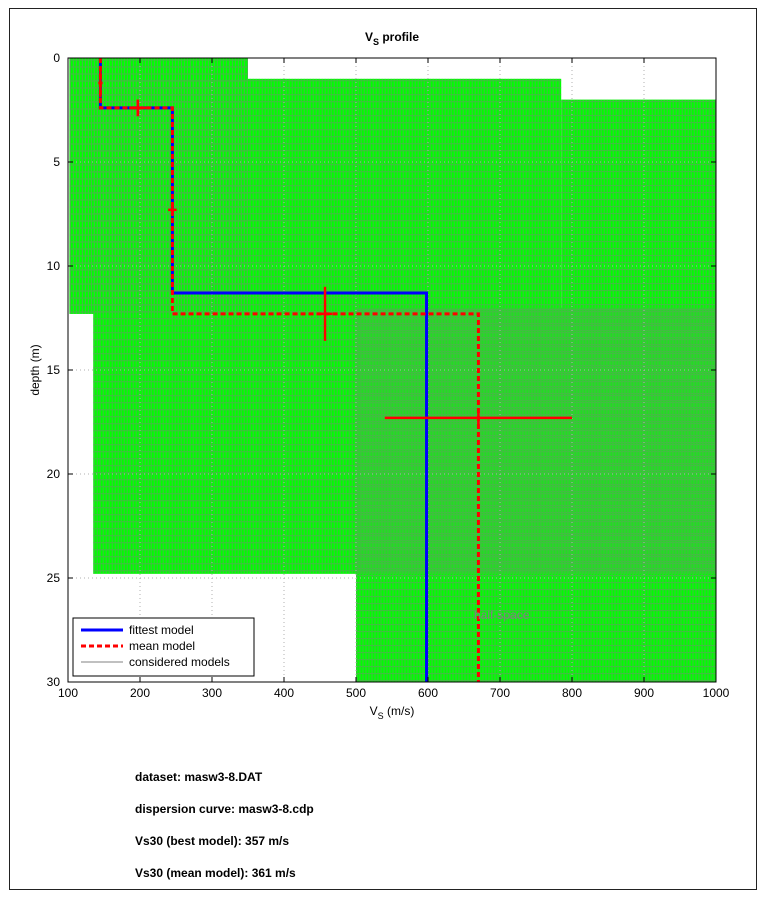  What do you see at coordinates (356, 693) in the screenshot?
I see `x-tick-label-500: 500` at bounding box center [356, 693].